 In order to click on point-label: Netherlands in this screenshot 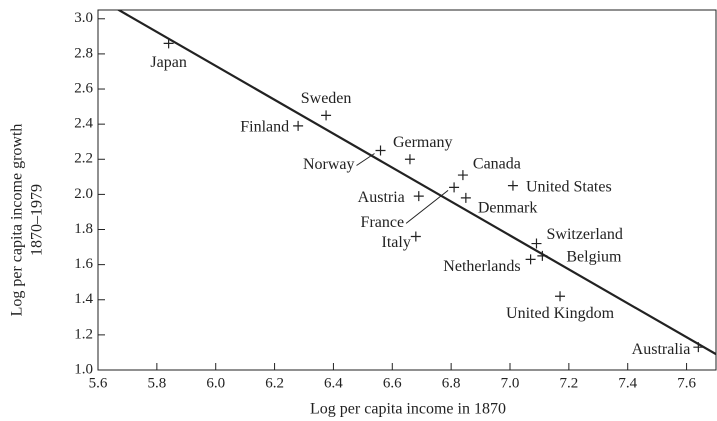, I will do `click(481, 266)`.